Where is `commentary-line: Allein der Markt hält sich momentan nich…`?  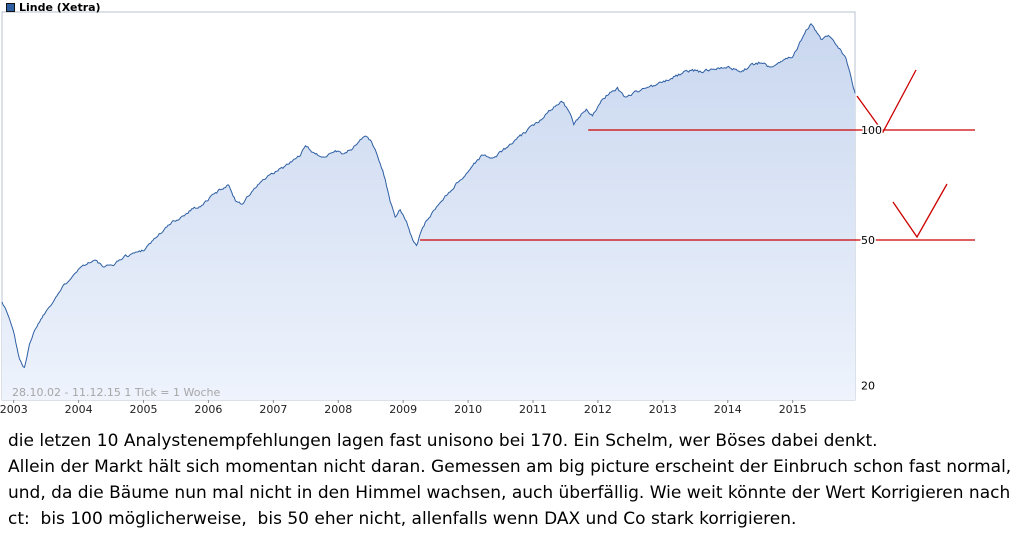
commentary-line: Allein der Markt hält sich momentan nich… is located at coordinates (510, 467).